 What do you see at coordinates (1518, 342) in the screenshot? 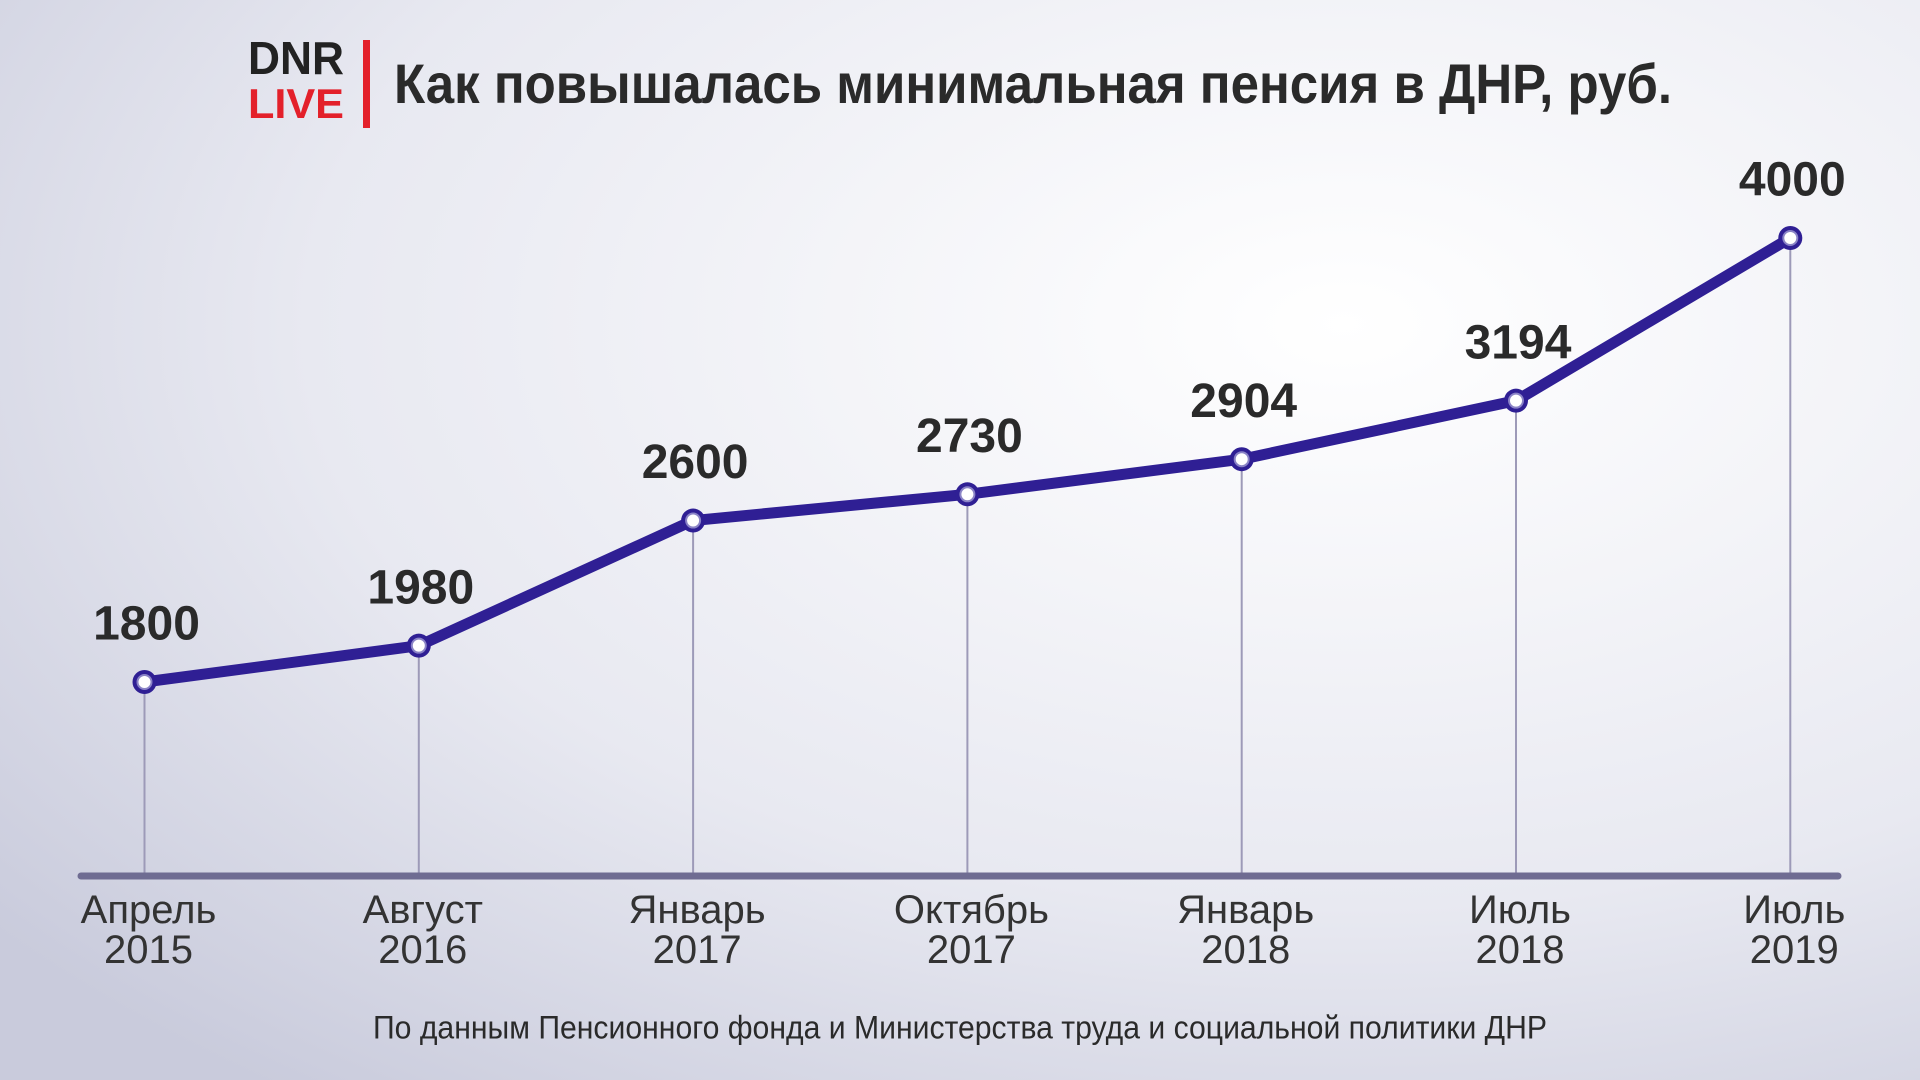
I see `value-label: 3194` at bounding box center [1518, 342].